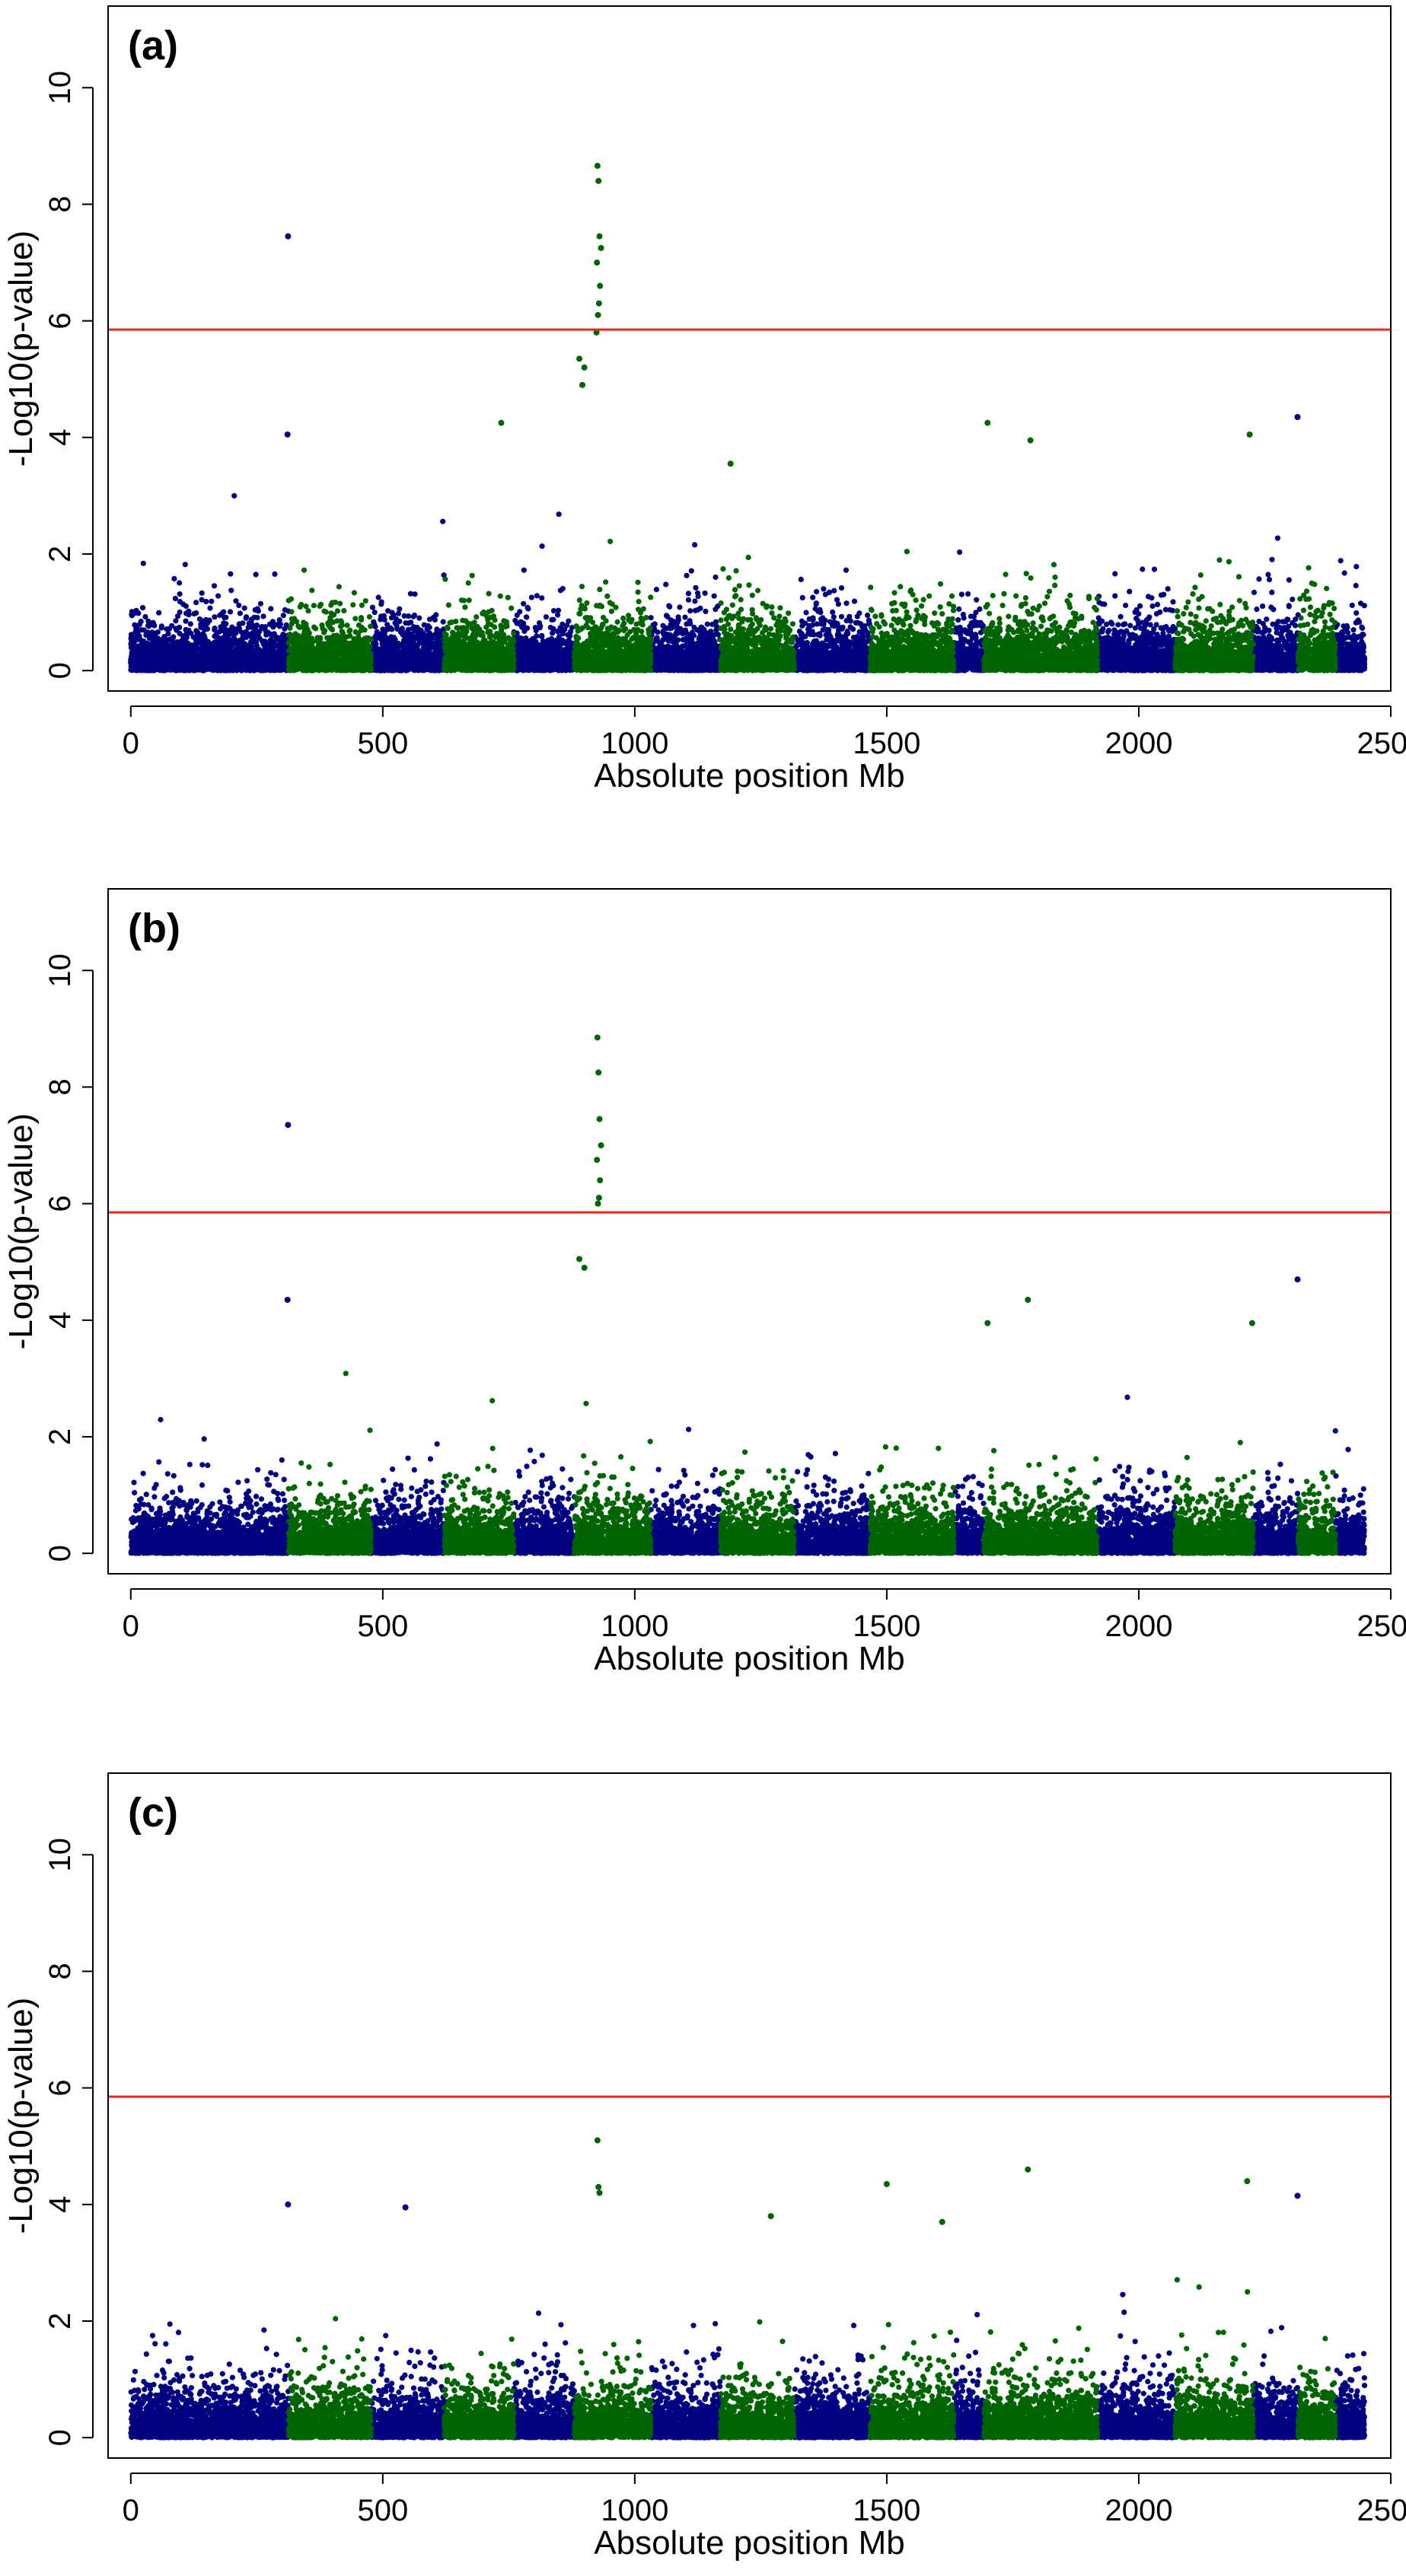  I want to click on panel-label: (c), so click(153, 1813).